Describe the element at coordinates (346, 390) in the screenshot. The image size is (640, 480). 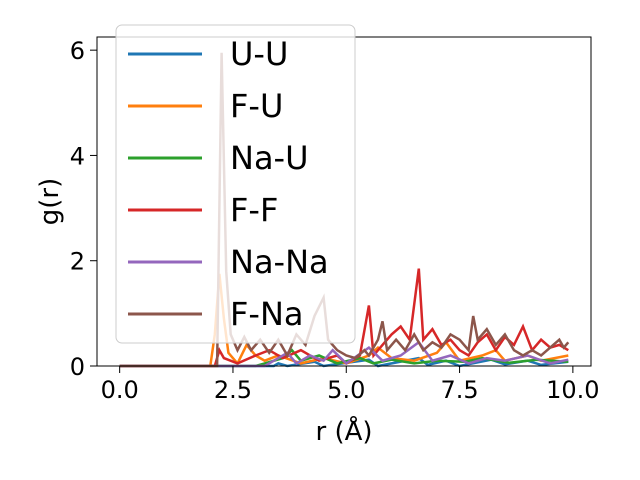
I see `x-tick-label: 5.0` at that location.